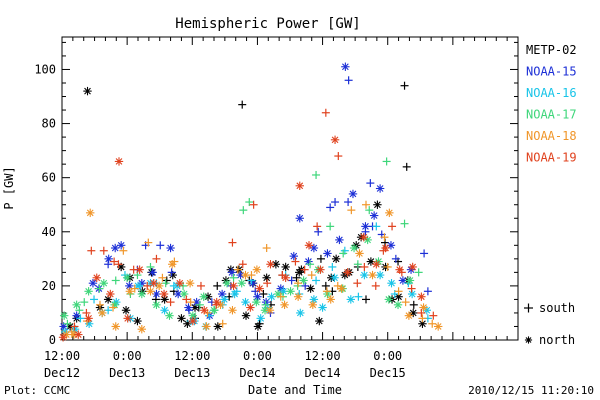 This screenshot has width=600, height=400. Describe the element at coordinates (37, 390) in the screenshot. I see `plot-credit: Plot: CCMC` at that location.